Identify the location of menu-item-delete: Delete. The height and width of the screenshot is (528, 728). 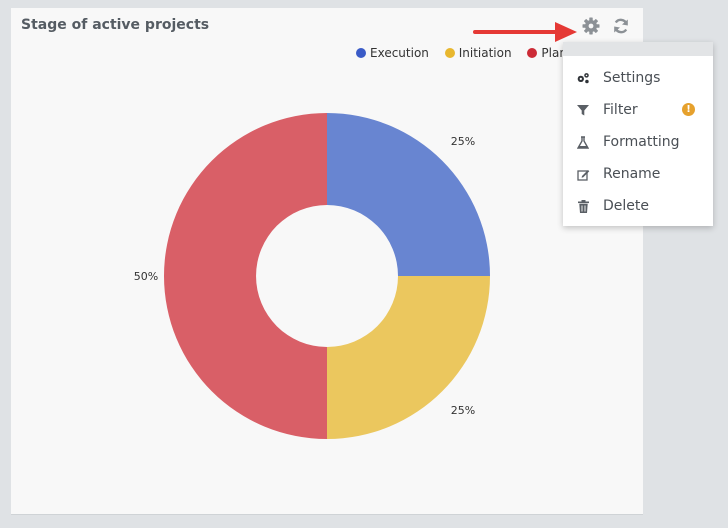
(638, 206).